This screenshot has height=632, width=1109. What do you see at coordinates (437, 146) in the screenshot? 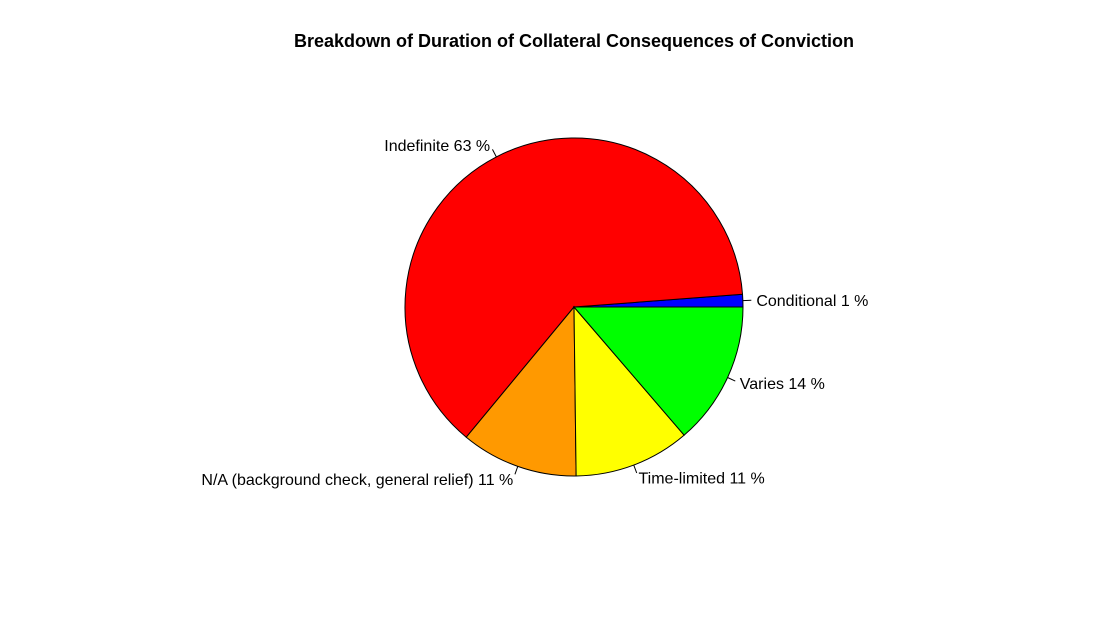
I see `pie-slice-label: Indefinite 63 %` at bounding box center [437, 146].